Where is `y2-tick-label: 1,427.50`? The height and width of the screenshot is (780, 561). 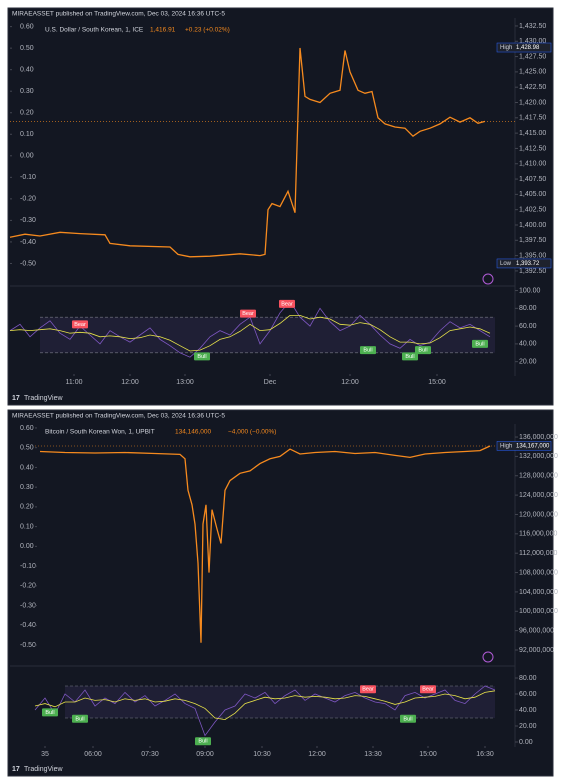 y2-tick-label: 1,427.50 is located at coordinates (532, 56).